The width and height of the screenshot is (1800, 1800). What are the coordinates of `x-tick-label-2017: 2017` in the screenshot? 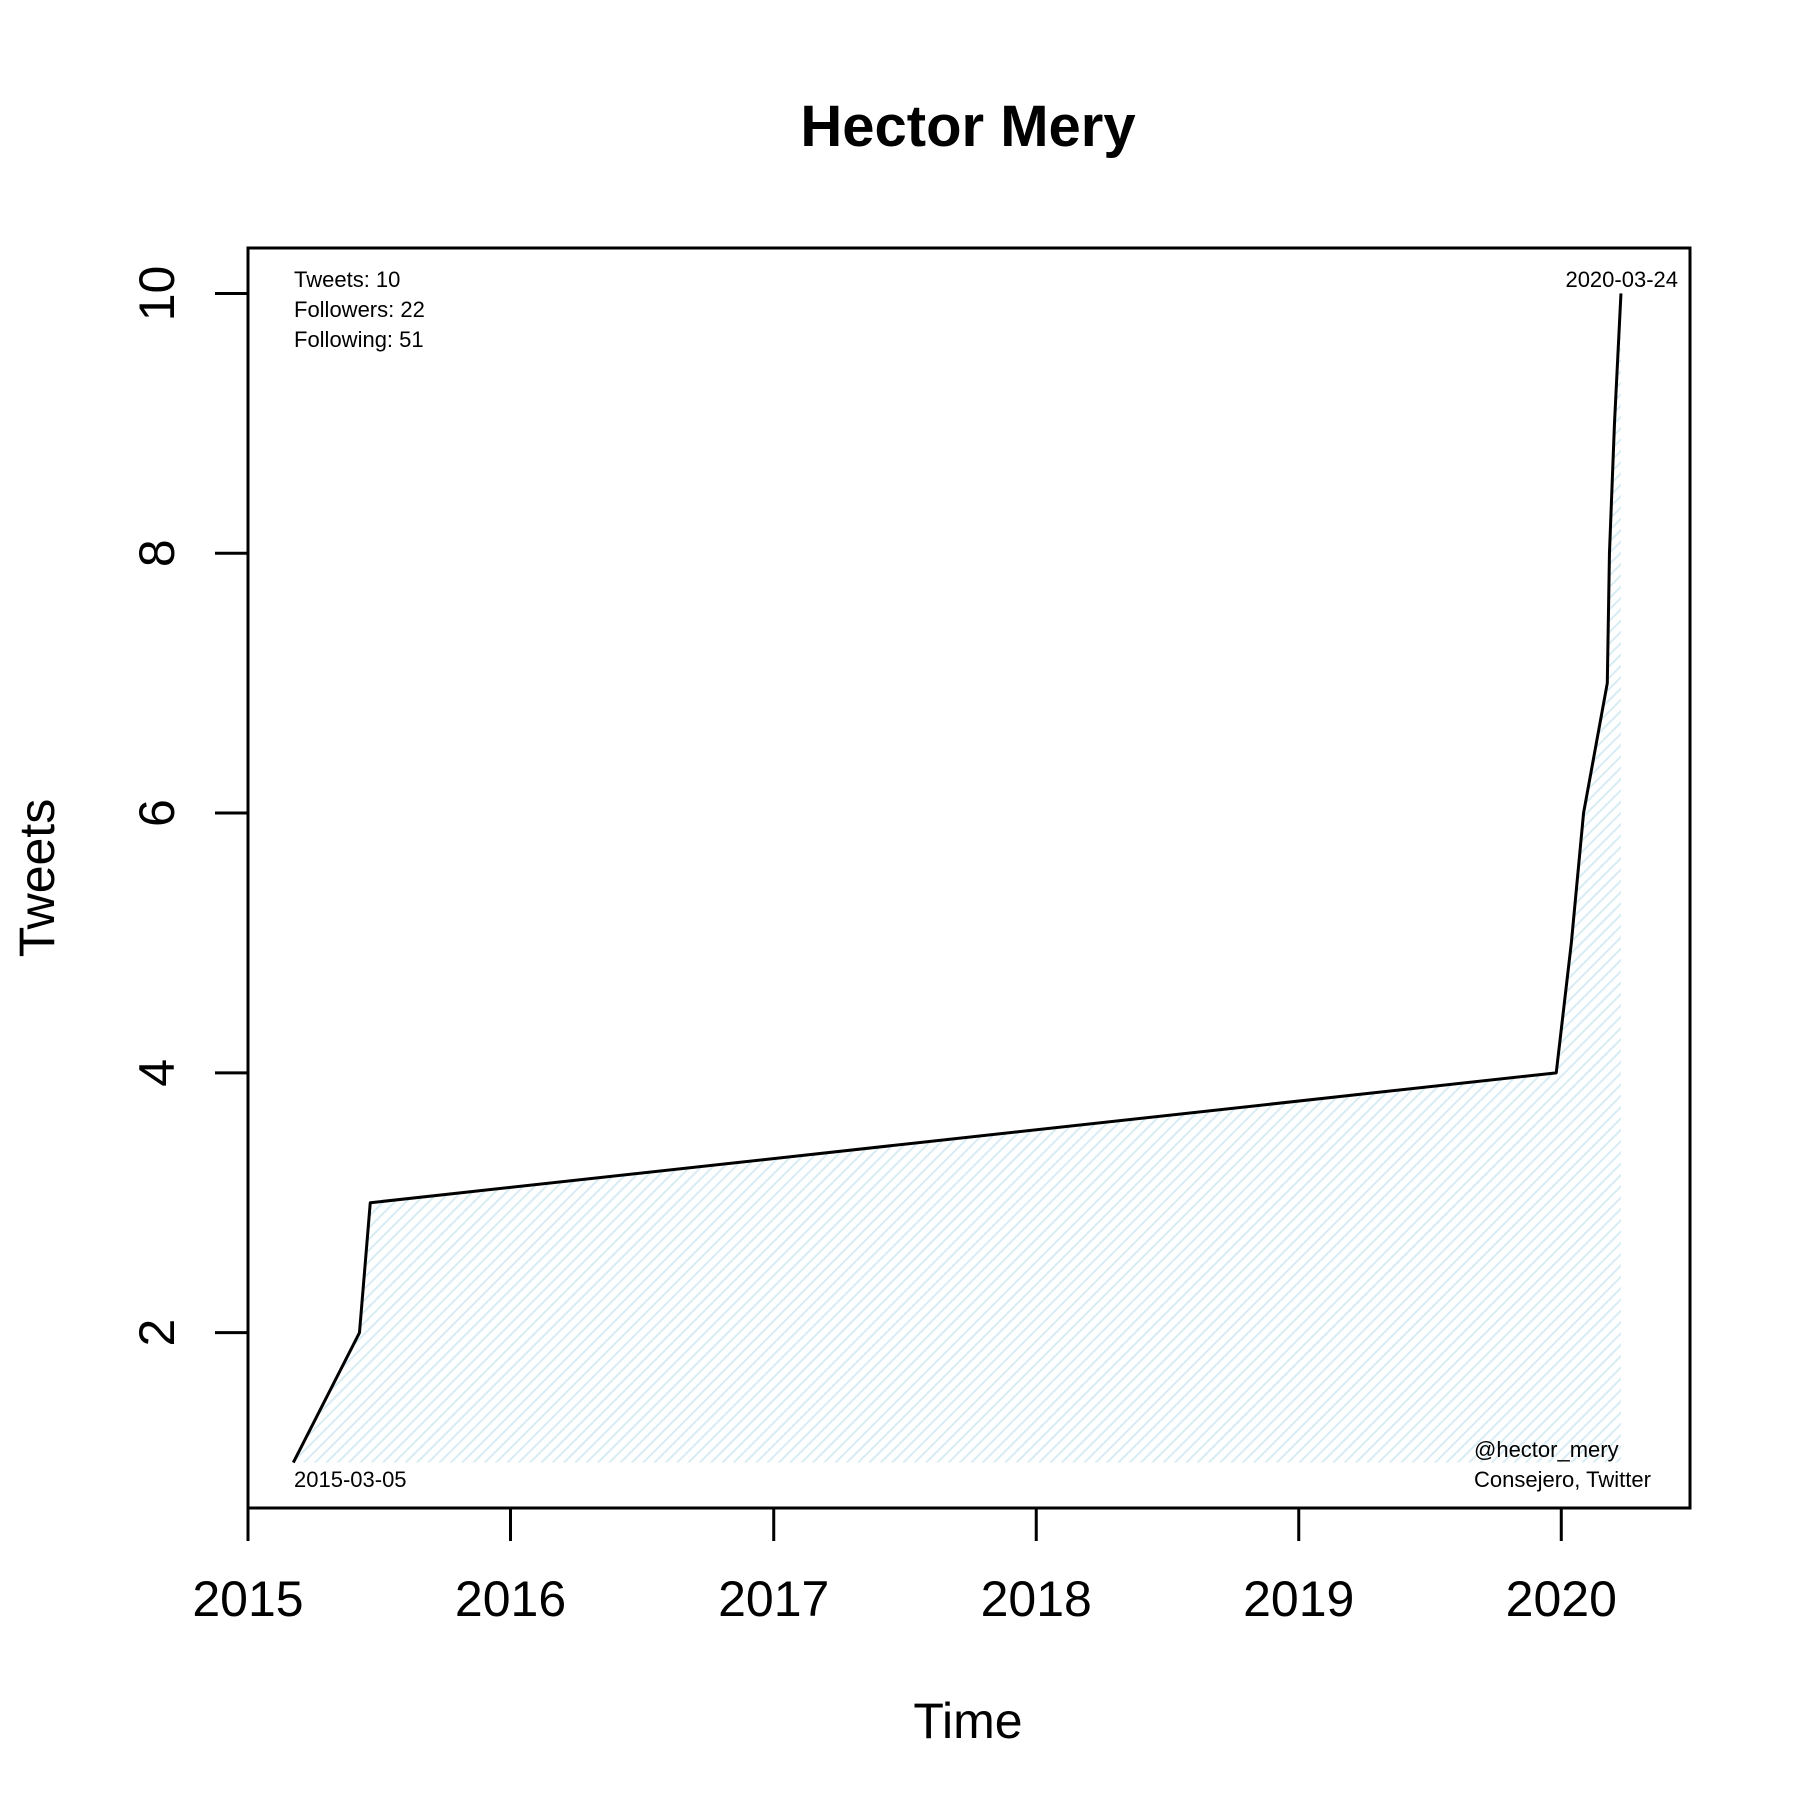 It's located at (773, 1599).